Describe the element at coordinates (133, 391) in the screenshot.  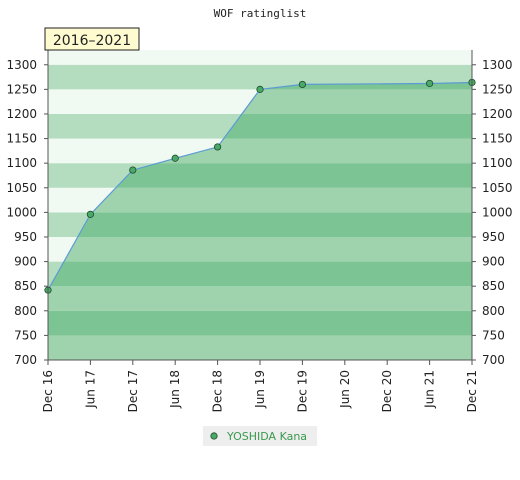
I see `x-tick-label: Dec 17` at that location.